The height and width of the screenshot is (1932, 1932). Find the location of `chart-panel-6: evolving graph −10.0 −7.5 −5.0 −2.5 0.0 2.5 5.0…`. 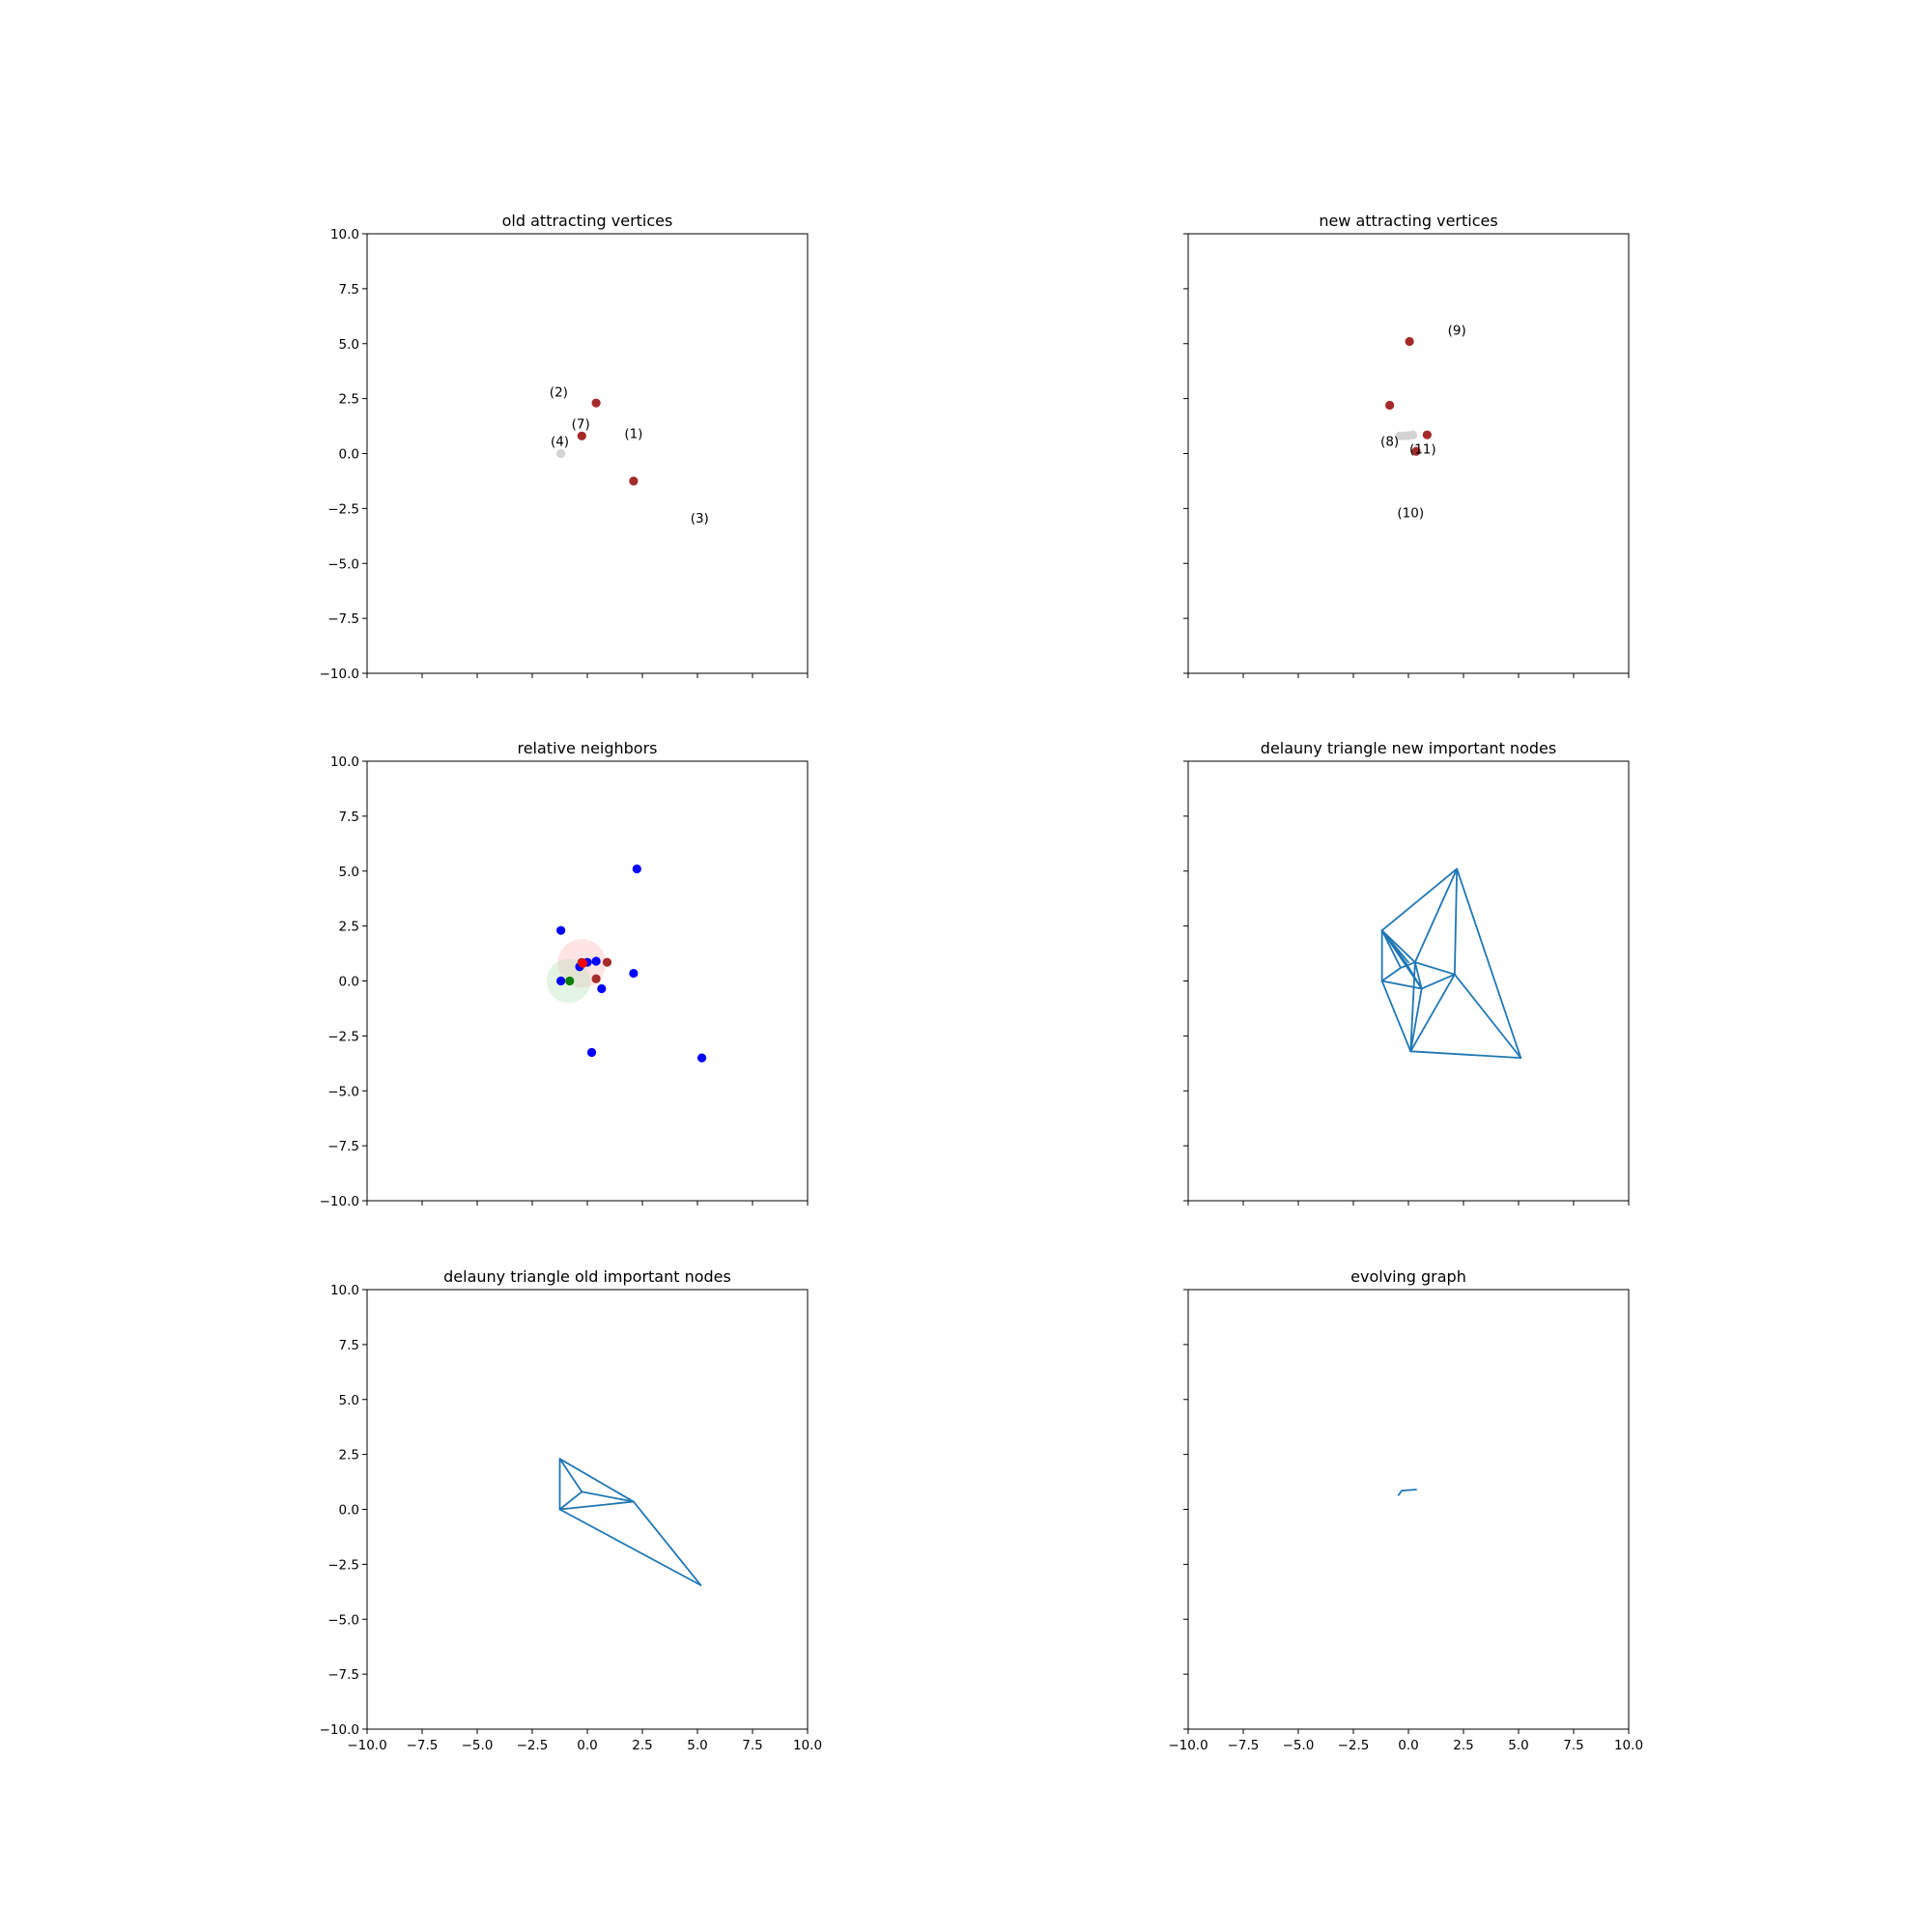

chart-panel-6: evolving graph −10.0 −7.5 −5.0 −2.5 0.0 2.5 5.0… is located at coordinates (1405, 1510).